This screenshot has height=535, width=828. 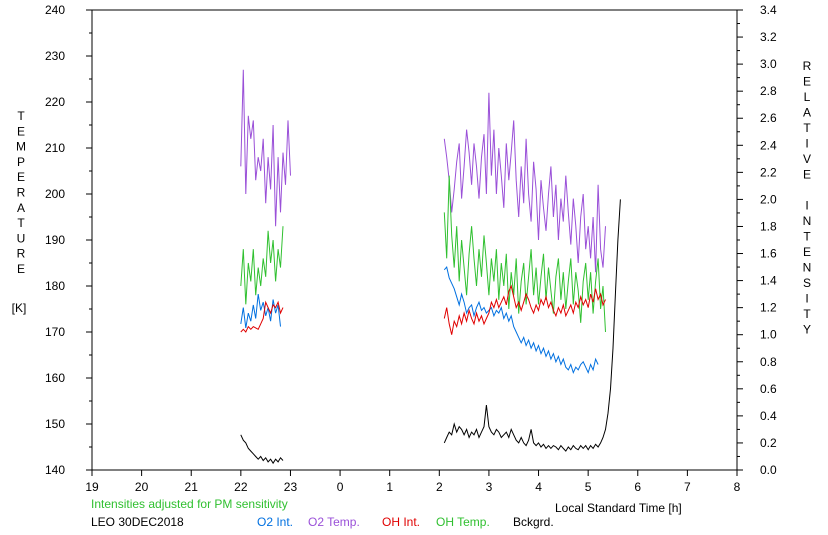 What do you see at coordinates (19, 308) in the screenshot?
I see `y-left-unit-label: [K]` at bounding box center [19, 308].